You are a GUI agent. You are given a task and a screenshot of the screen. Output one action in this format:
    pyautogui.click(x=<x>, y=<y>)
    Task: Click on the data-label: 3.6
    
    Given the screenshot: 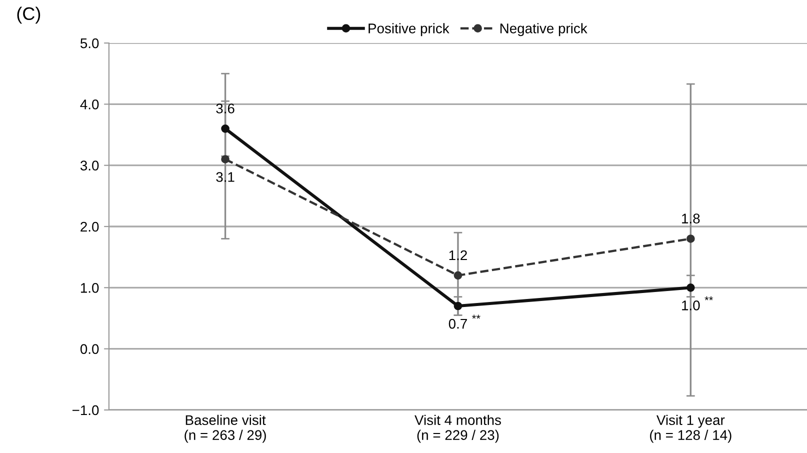 What is the action you would take?
    pyautogui.click(x=225, y=109)
    